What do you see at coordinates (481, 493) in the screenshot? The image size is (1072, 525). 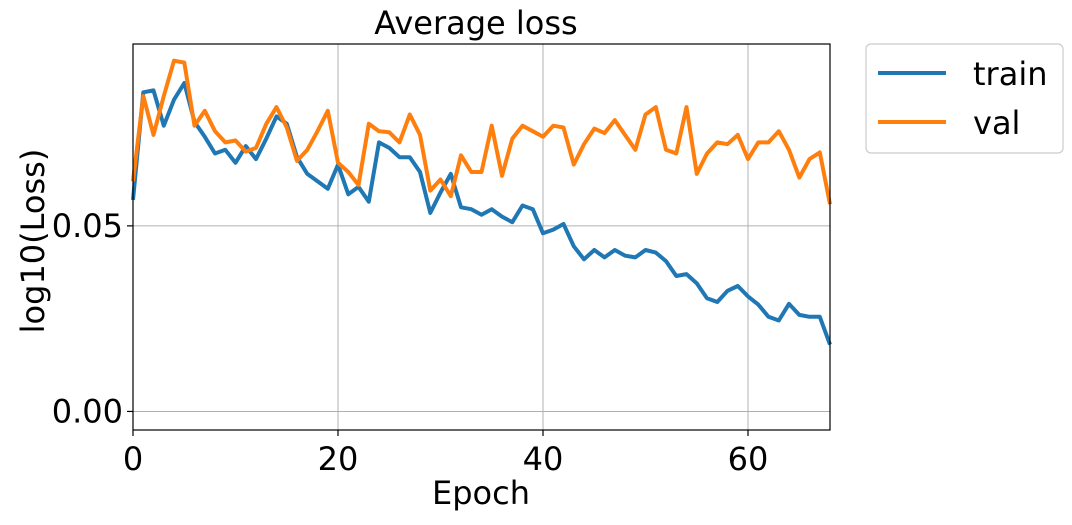 I see `x-axis-label: Epoch` at bounding box center [481, 493].